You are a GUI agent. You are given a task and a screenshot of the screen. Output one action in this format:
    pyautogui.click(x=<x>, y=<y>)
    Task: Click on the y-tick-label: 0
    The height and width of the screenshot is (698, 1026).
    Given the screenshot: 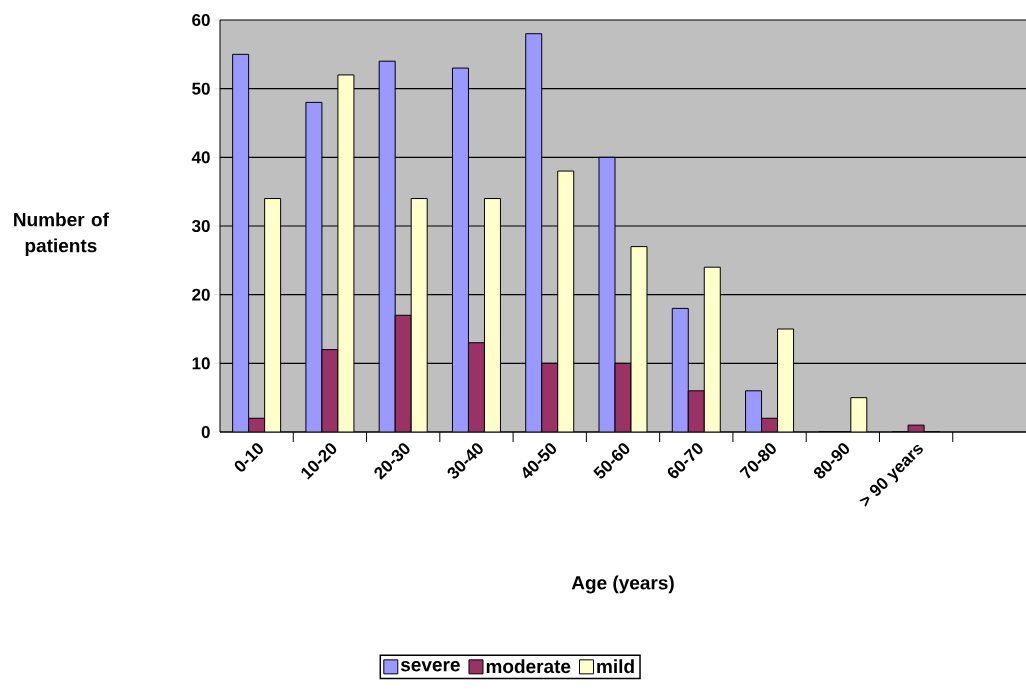 What is the action you would take?
    pyautogui.click(x=205, y=432)
    